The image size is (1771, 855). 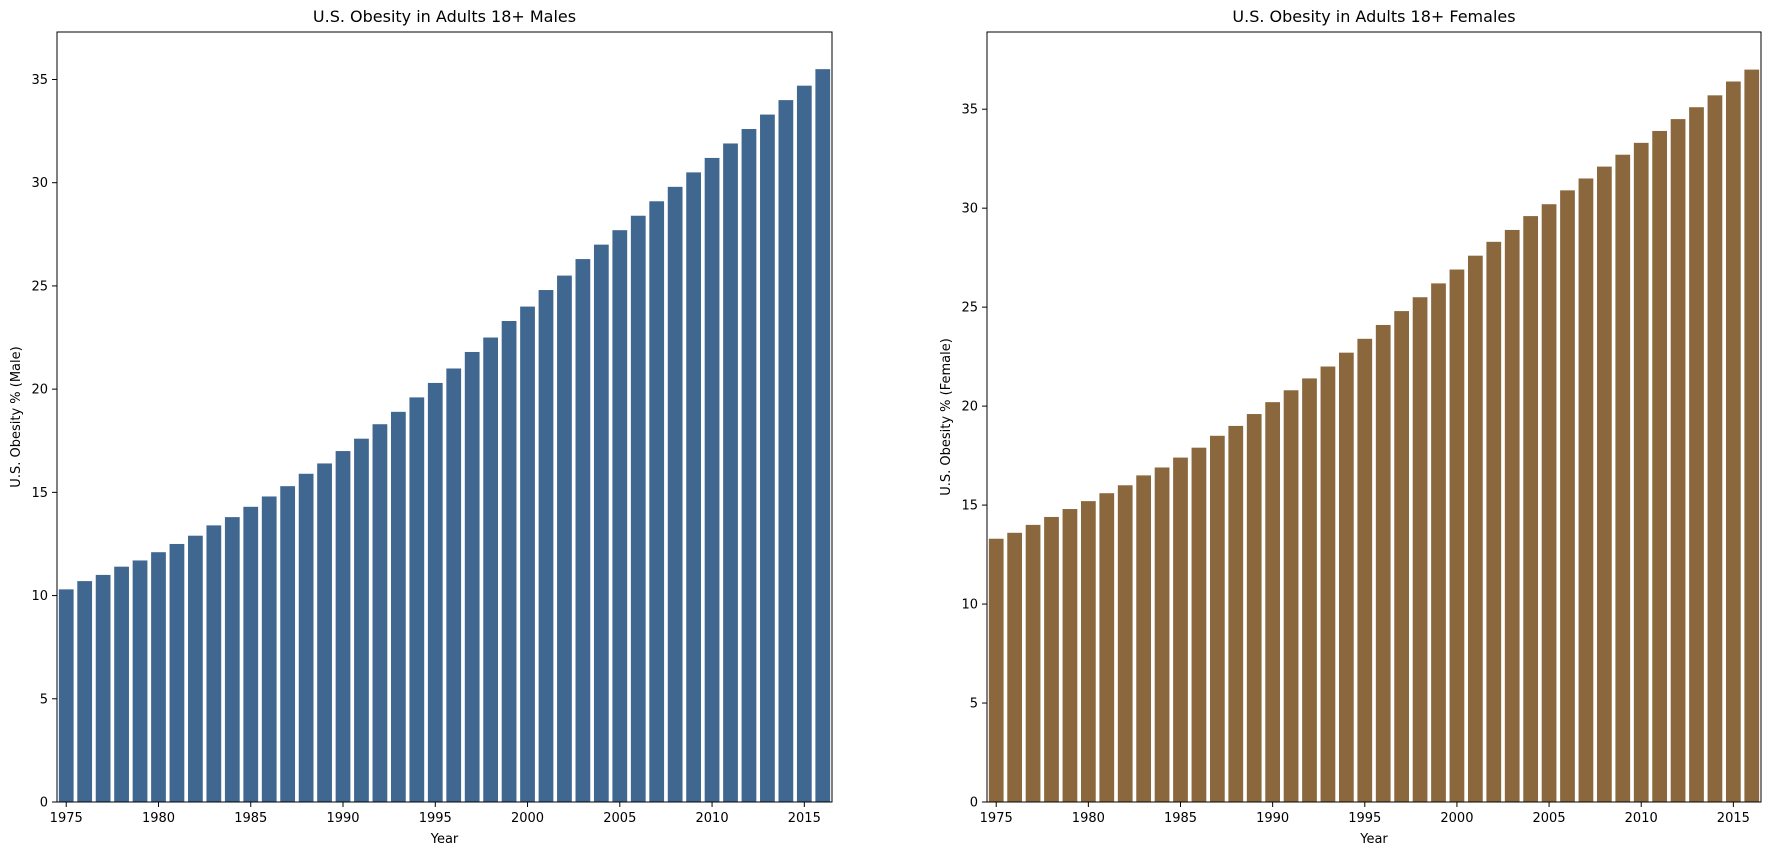 What do you see at coordinates (121, 684) in the screenshot?
I see `bar-1978` at bounding box center [121, 684].